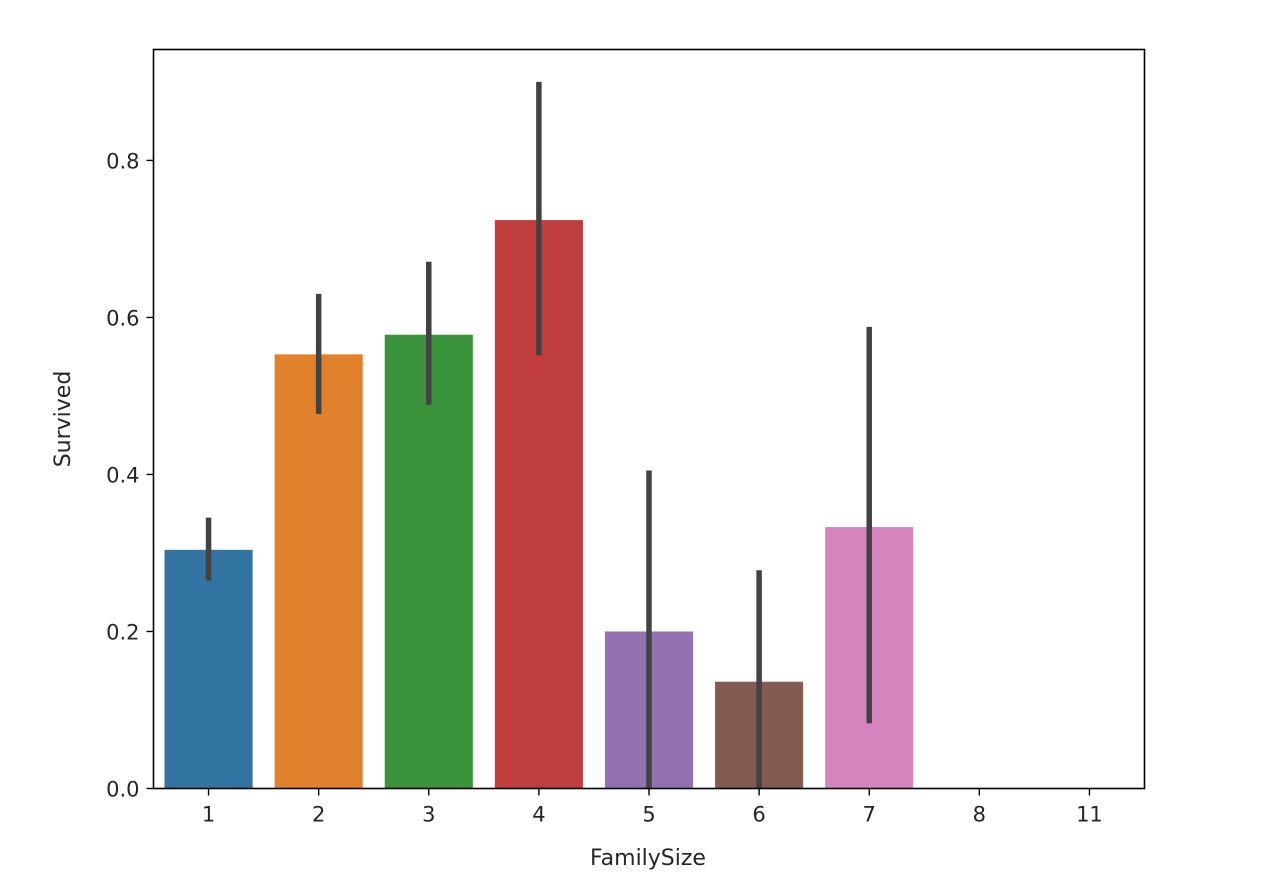  Describe the element at coordinates (122, 318) in the screenshot. I see `y-tick-label: 0.6` at that location.